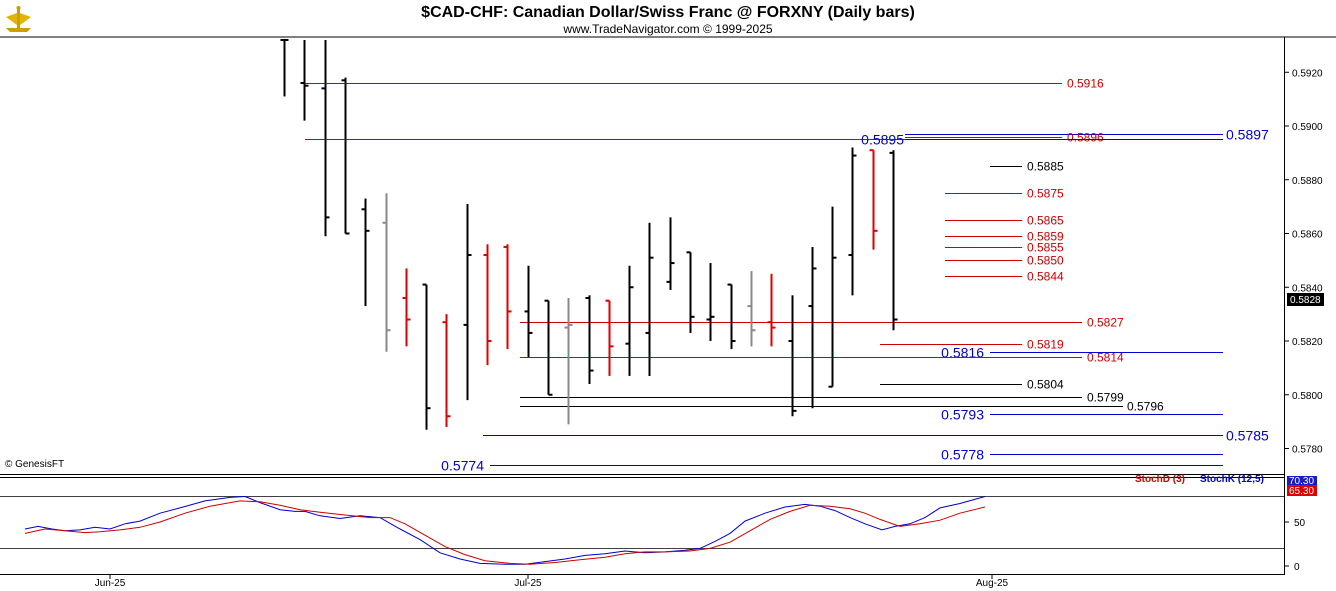 Image resolution: width=1336 pixels, height=591 pixels. What do you see at coordinates (18, 19) in the screenshot?
I see `logo` at bounding box center [18, 19].